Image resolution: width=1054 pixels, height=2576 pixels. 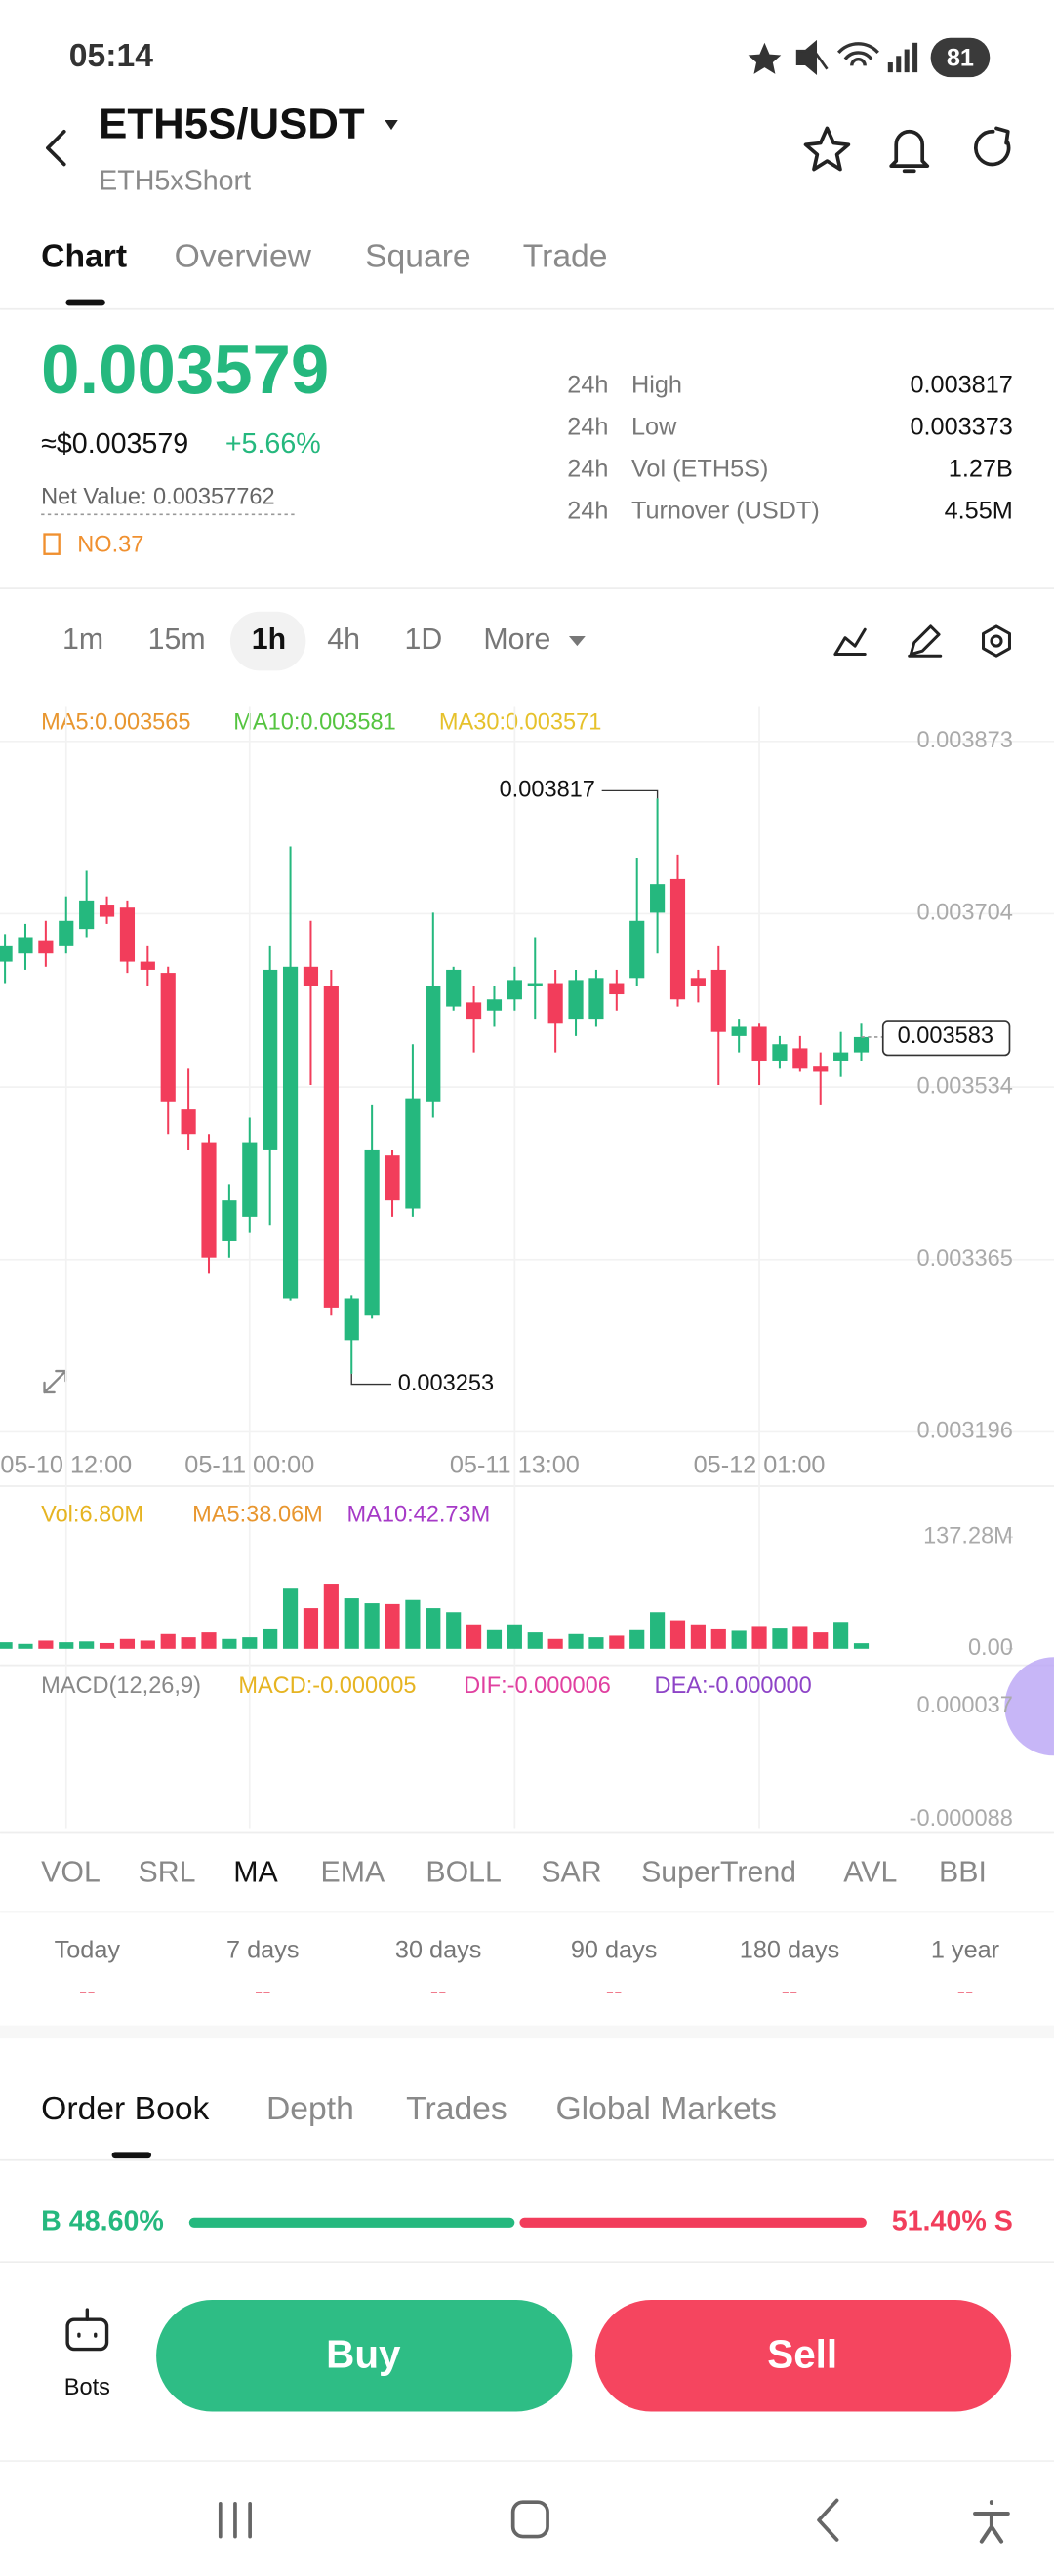 What do you see at coordinates (961, 427) in the screenshot?
I see `stat-value: 0.003373` at bounding box center [961, 427].